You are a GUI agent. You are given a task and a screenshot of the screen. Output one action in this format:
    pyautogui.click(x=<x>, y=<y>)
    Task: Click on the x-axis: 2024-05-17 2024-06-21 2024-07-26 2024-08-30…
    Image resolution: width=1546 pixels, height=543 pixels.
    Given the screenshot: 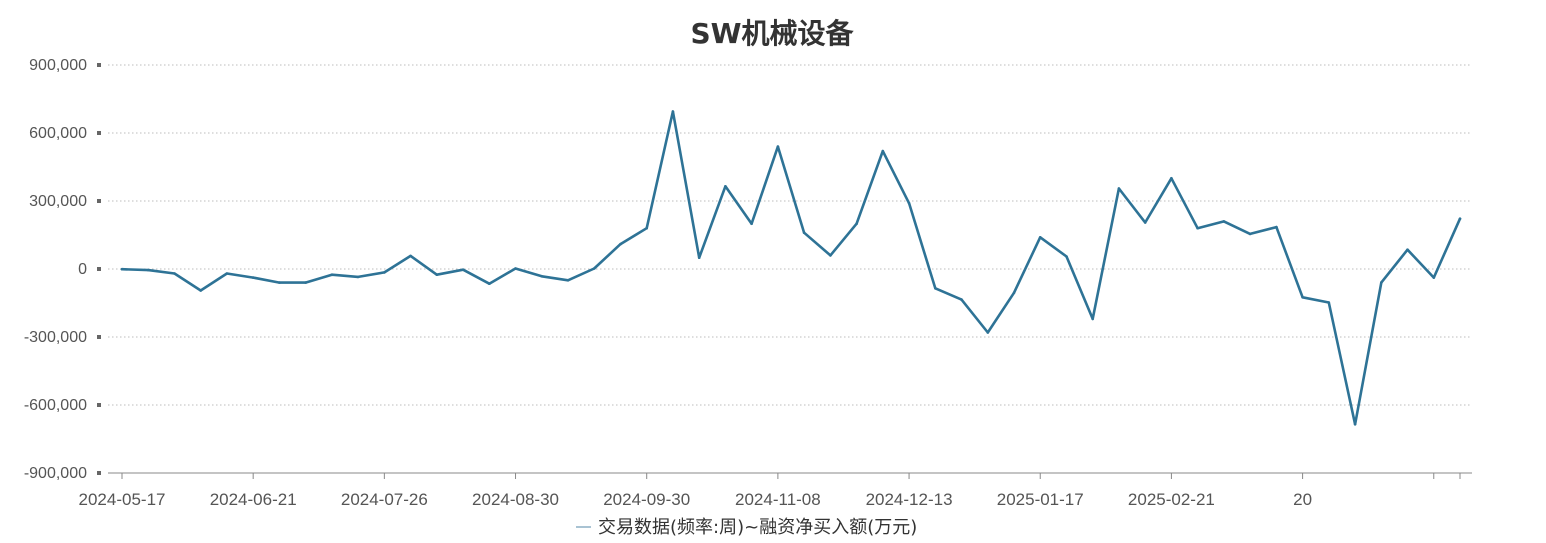 What is the action you would take?
    pyautogui.click(x=775, y=490)
    